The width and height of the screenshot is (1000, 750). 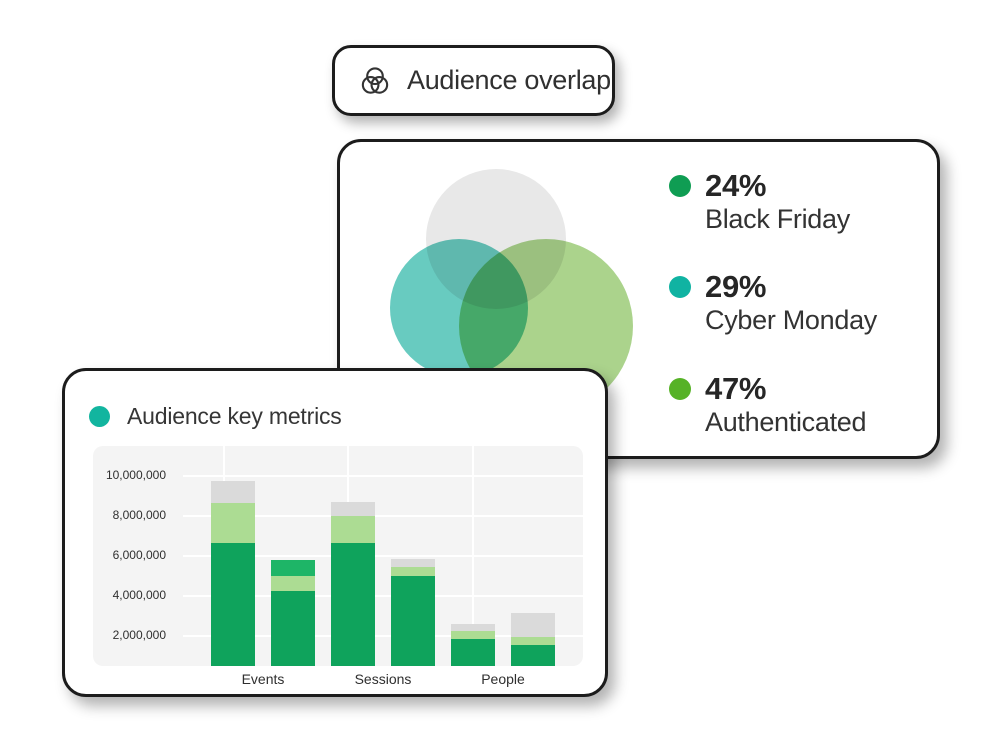 What do you see at coordinates (139, 635) in the screenshot?
I see `y-tick-label: 2,000,000` at bounding box center [139, 635].